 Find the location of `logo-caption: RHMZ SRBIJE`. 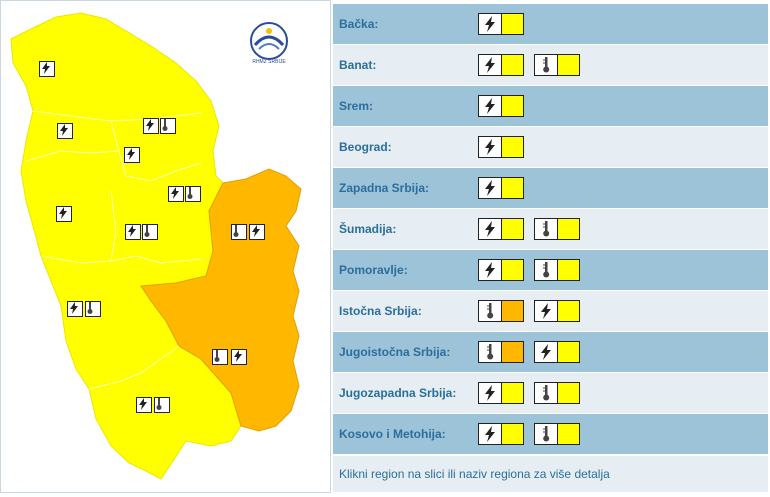

logo-caption: RHMZ SRBIJE is located at coordinates (269, 62).